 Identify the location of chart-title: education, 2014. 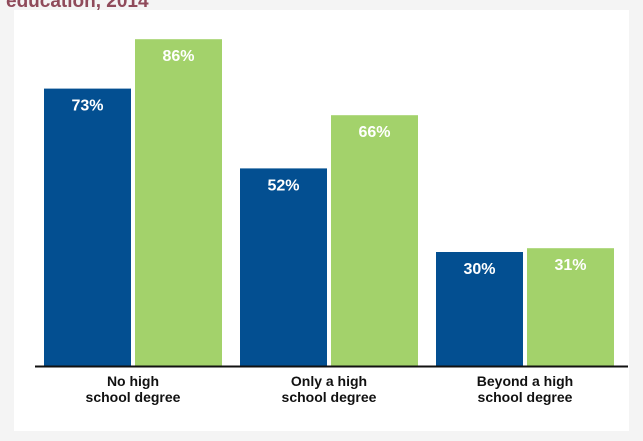
(77, 6).